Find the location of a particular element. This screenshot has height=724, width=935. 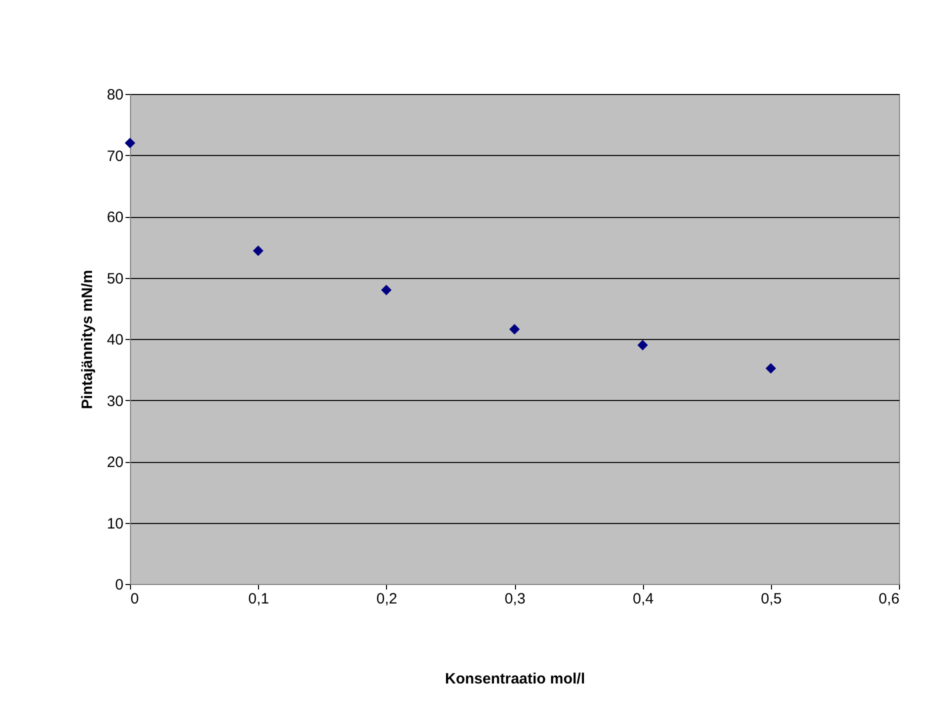

x-tick-label: 0,6 is located at coordinates (889, 599).